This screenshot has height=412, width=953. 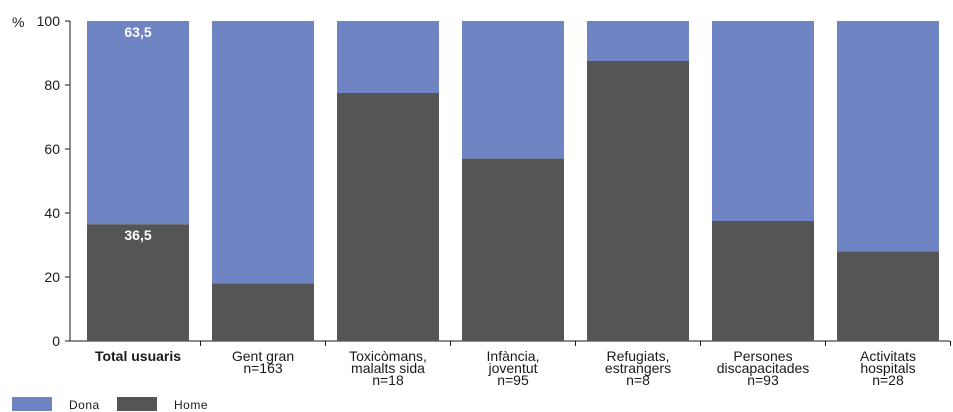 What do you see at coordinates (638, 368) in the screenshot?
I see `x-category-label: estrangers` at bounding box center [638, 368].